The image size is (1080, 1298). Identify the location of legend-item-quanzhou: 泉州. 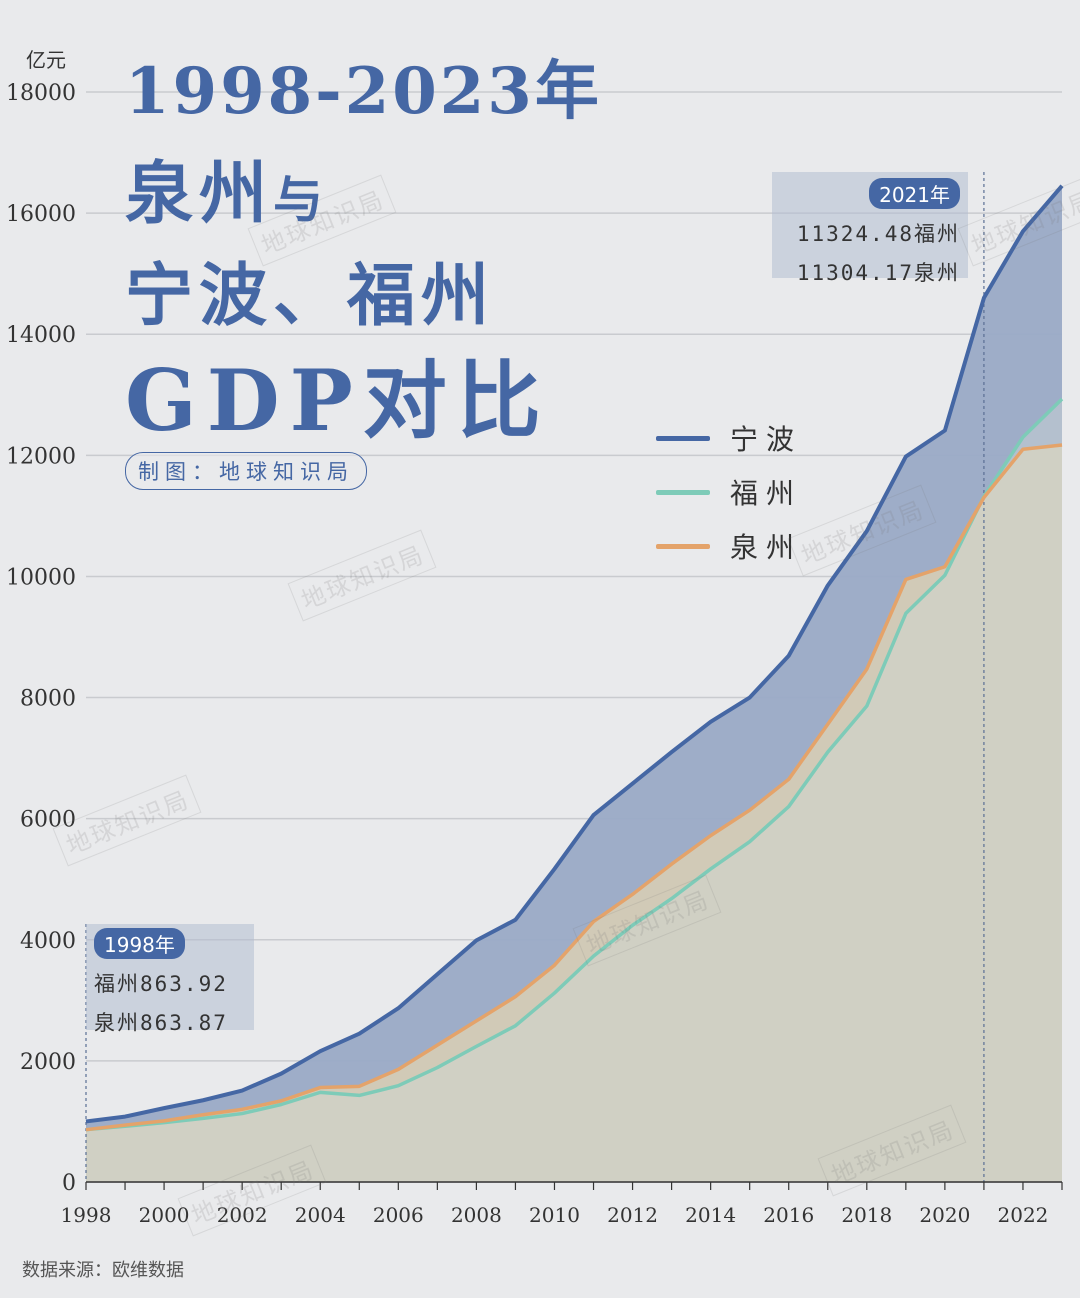
(729, 546).